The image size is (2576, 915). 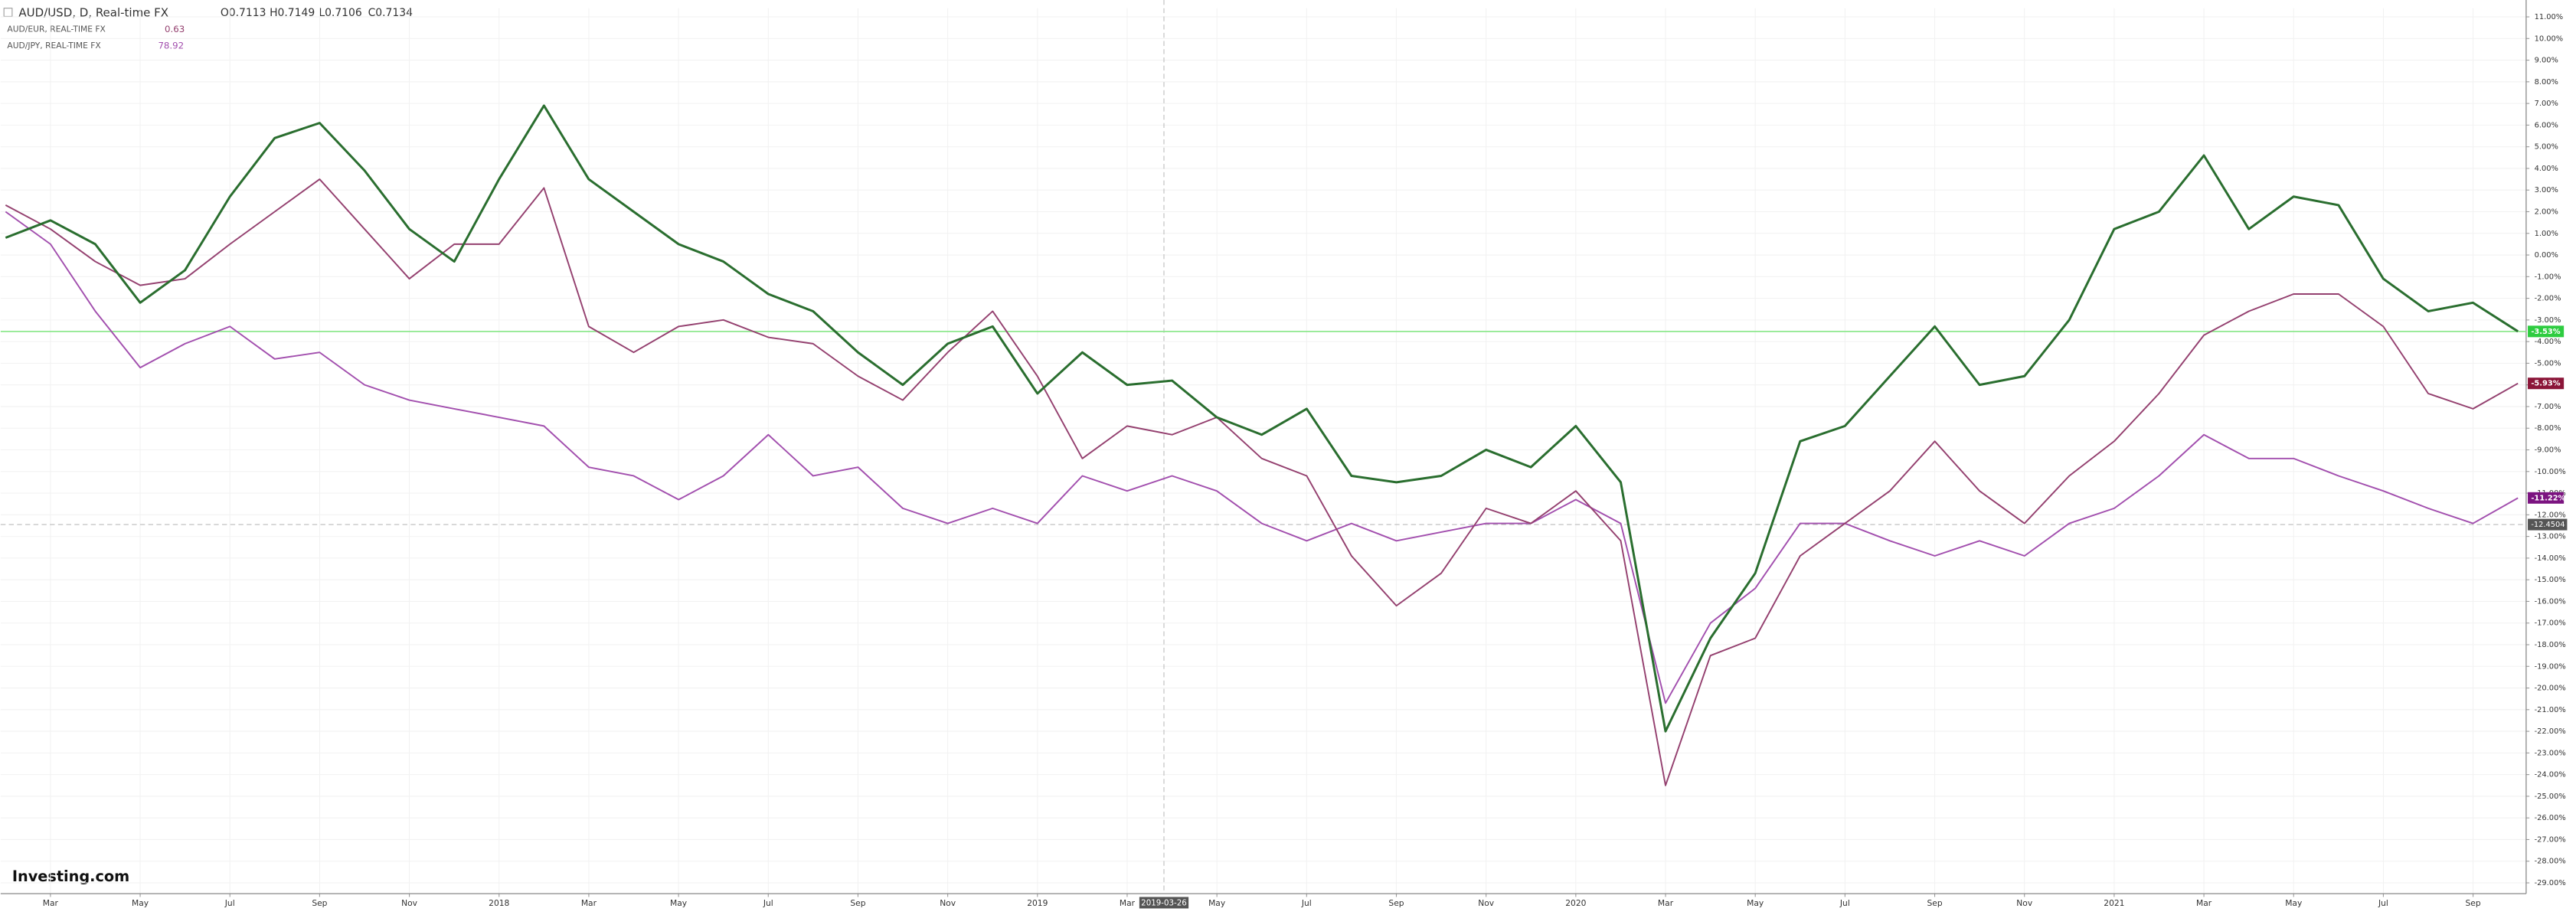 What do you see at coordinates (2550, 775) in the screenshot?
I see `y-tick-label: -24.00%` at bounding box center [2550, 775].